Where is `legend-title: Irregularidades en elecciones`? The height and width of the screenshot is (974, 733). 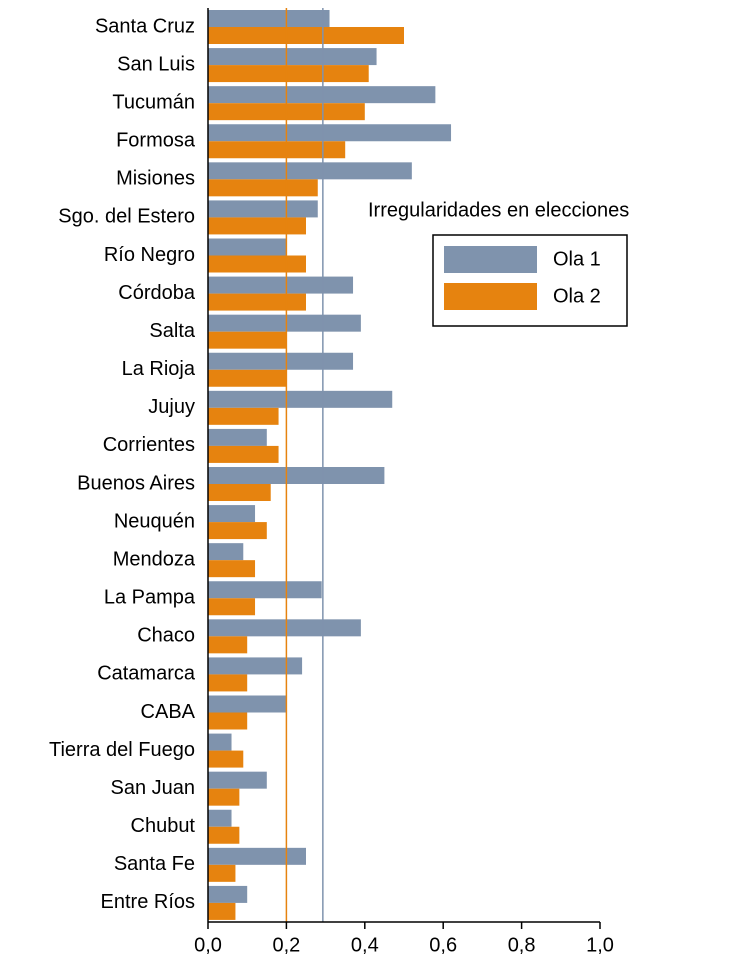
legend-title: Irregularidades en elecciones is located at coordinates (498, 210).